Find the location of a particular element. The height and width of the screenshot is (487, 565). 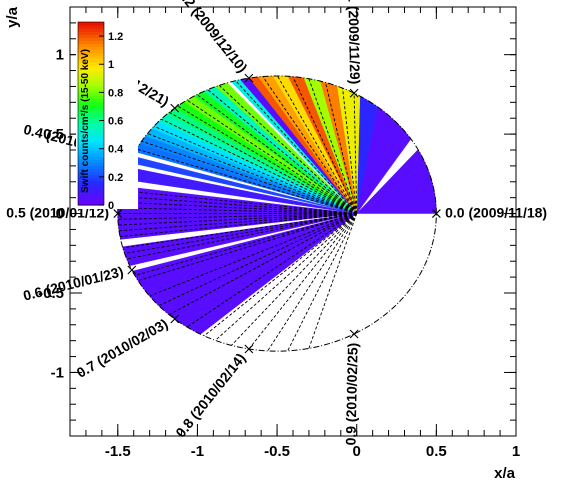

colorbar-tick-label: 0.4 is located at coordinates (116, 150).